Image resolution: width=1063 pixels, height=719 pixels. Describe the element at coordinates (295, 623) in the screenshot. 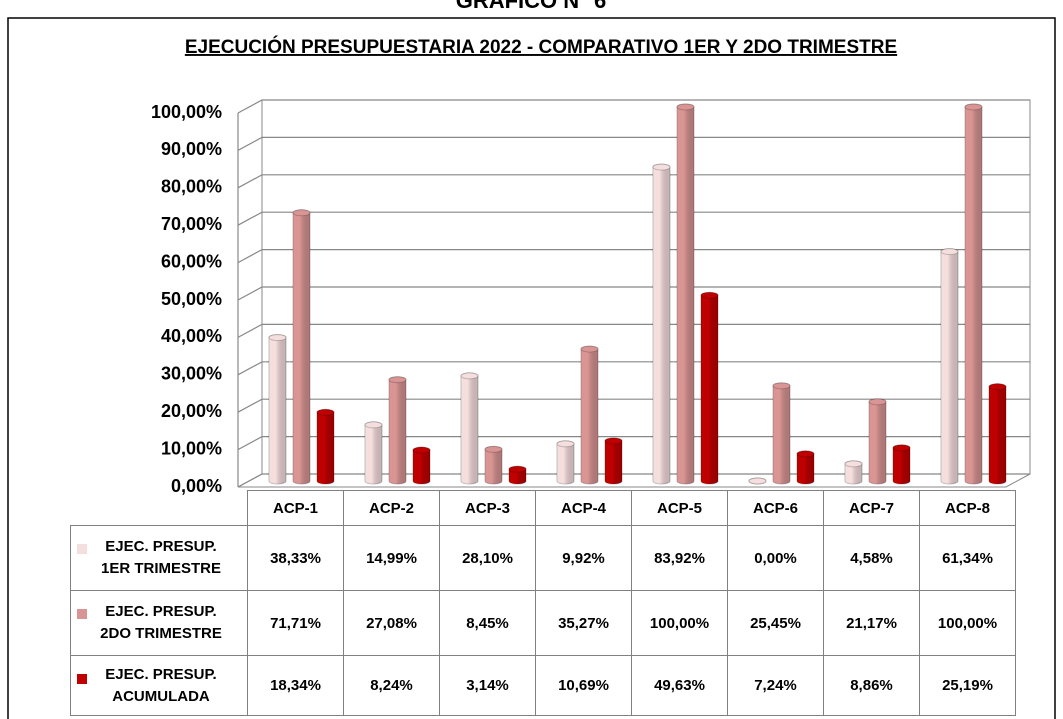

I see `value-cell: 71,71%` at that location.